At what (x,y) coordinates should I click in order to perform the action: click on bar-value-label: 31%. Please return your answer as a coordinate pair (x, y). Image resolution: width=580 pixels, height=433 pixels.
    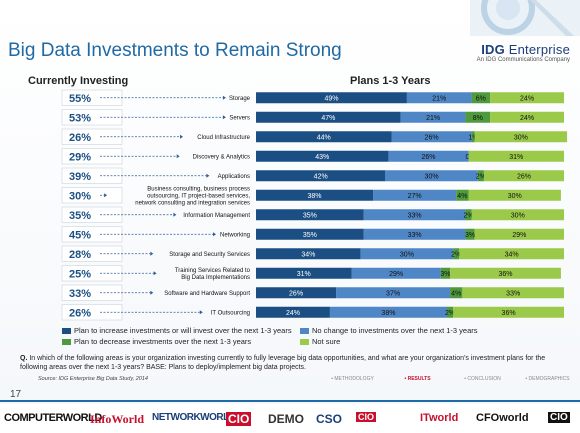
    Looking at the image, I should click on (516, 157).